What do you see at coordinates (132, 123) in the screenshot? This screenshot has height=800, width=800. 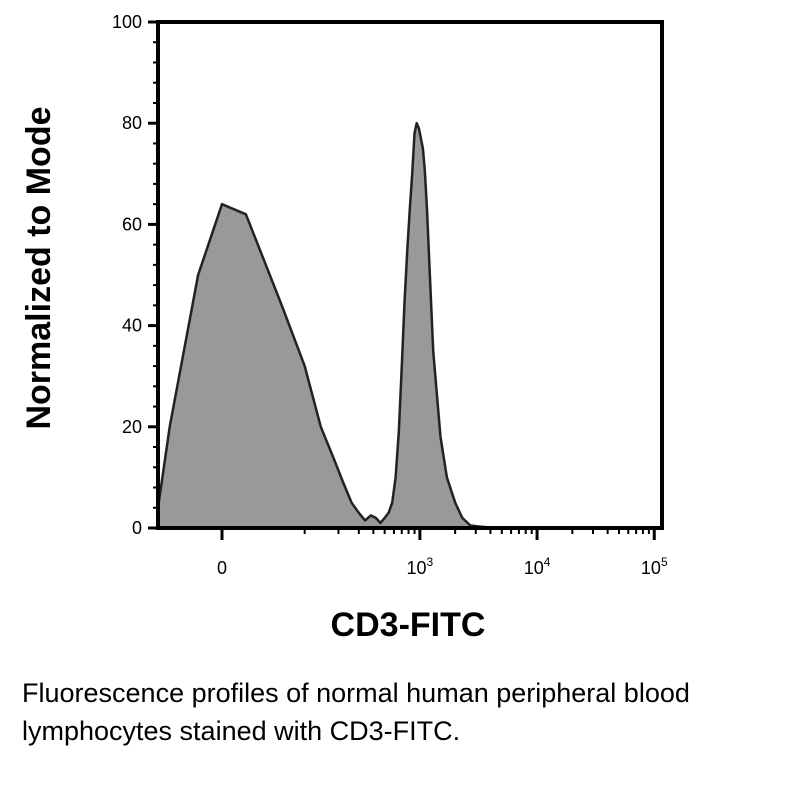 I see `y-tick-label: 80` at bounding box center [132, 123].